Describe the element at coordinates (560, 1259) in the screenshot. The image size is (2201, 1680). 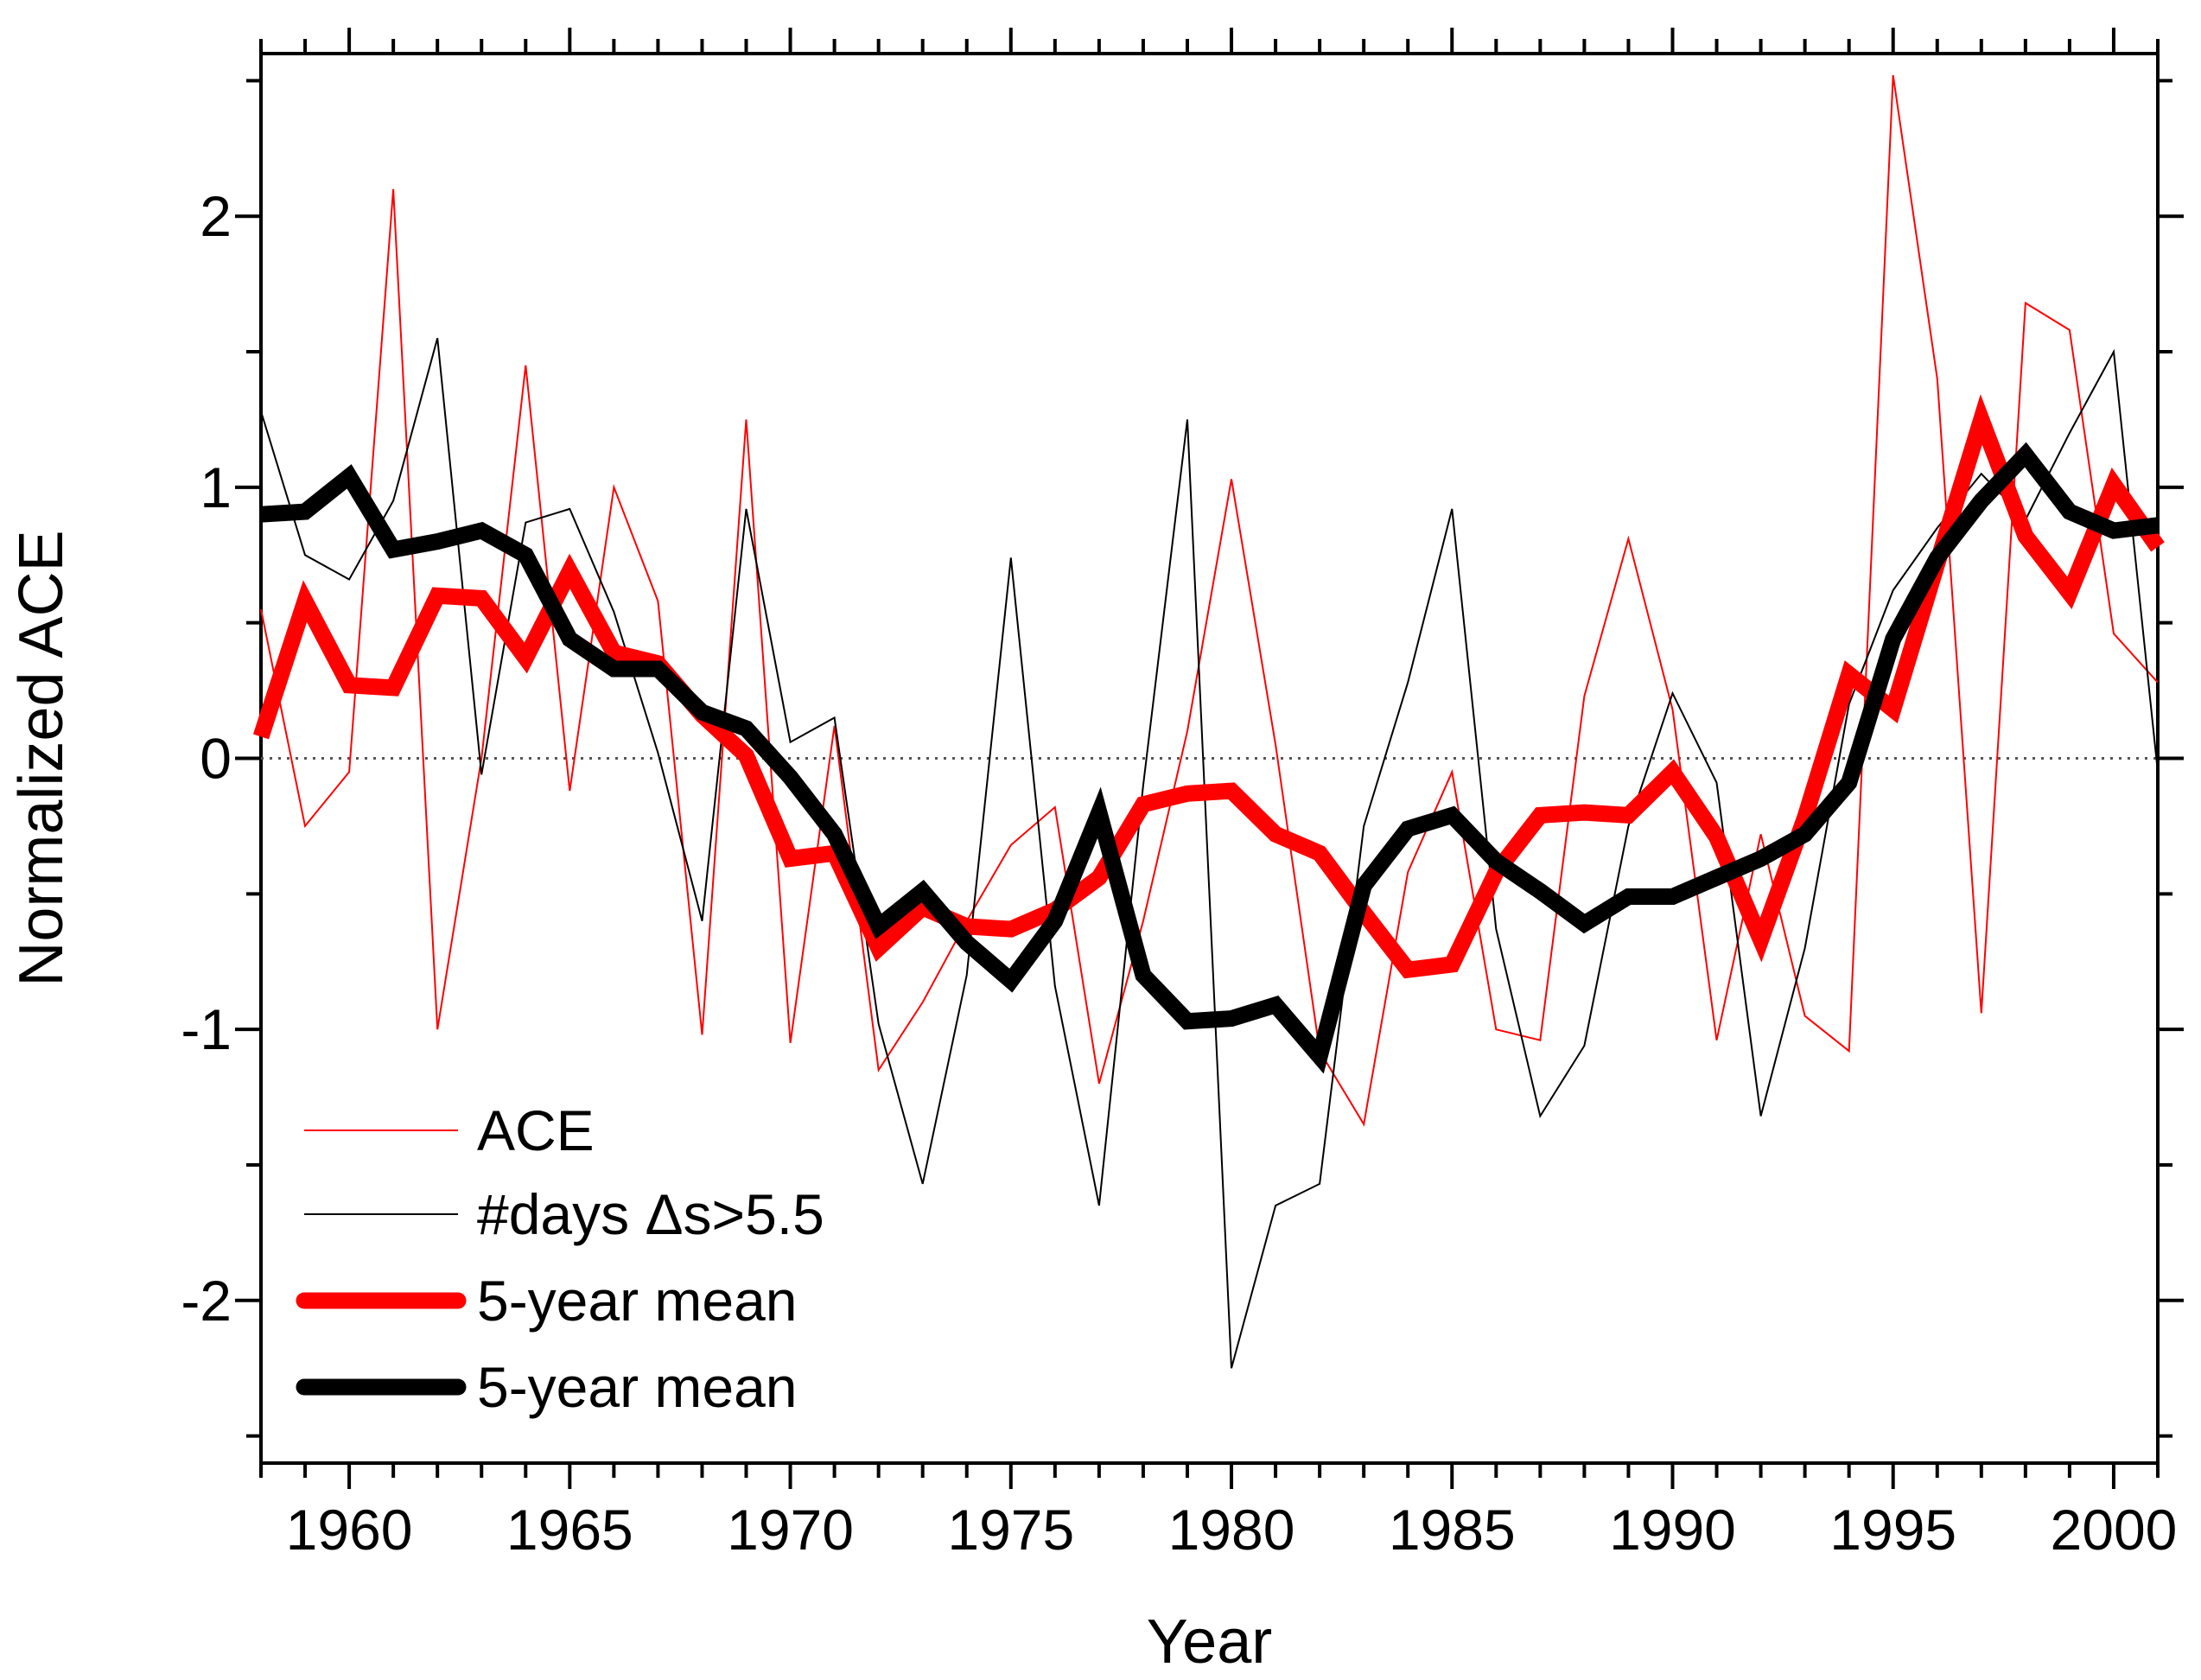
I see `legend: ACE #days Δs>5.5 5-year mean 5-year mean` at that location.